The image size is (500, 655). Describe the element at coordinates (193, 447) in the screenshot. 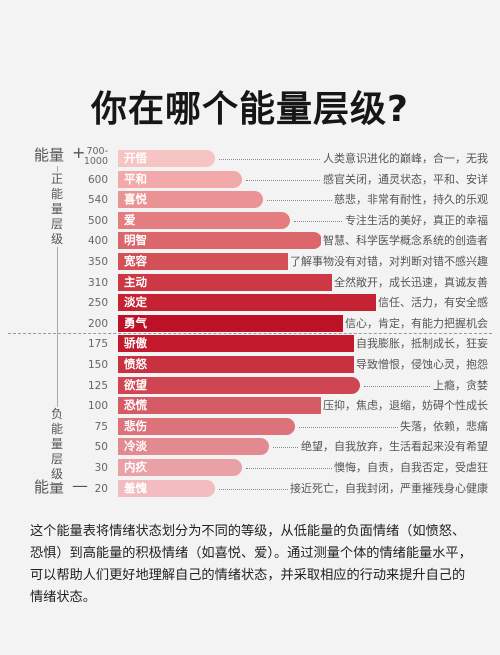

I see `energy-bar: 冷淡` at that location.